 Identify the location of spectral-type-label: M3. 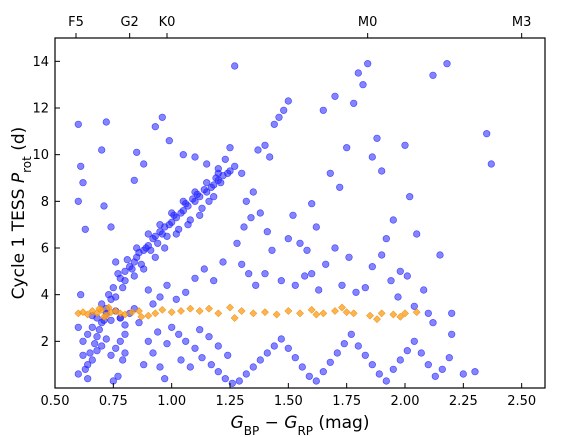
(522, 22).